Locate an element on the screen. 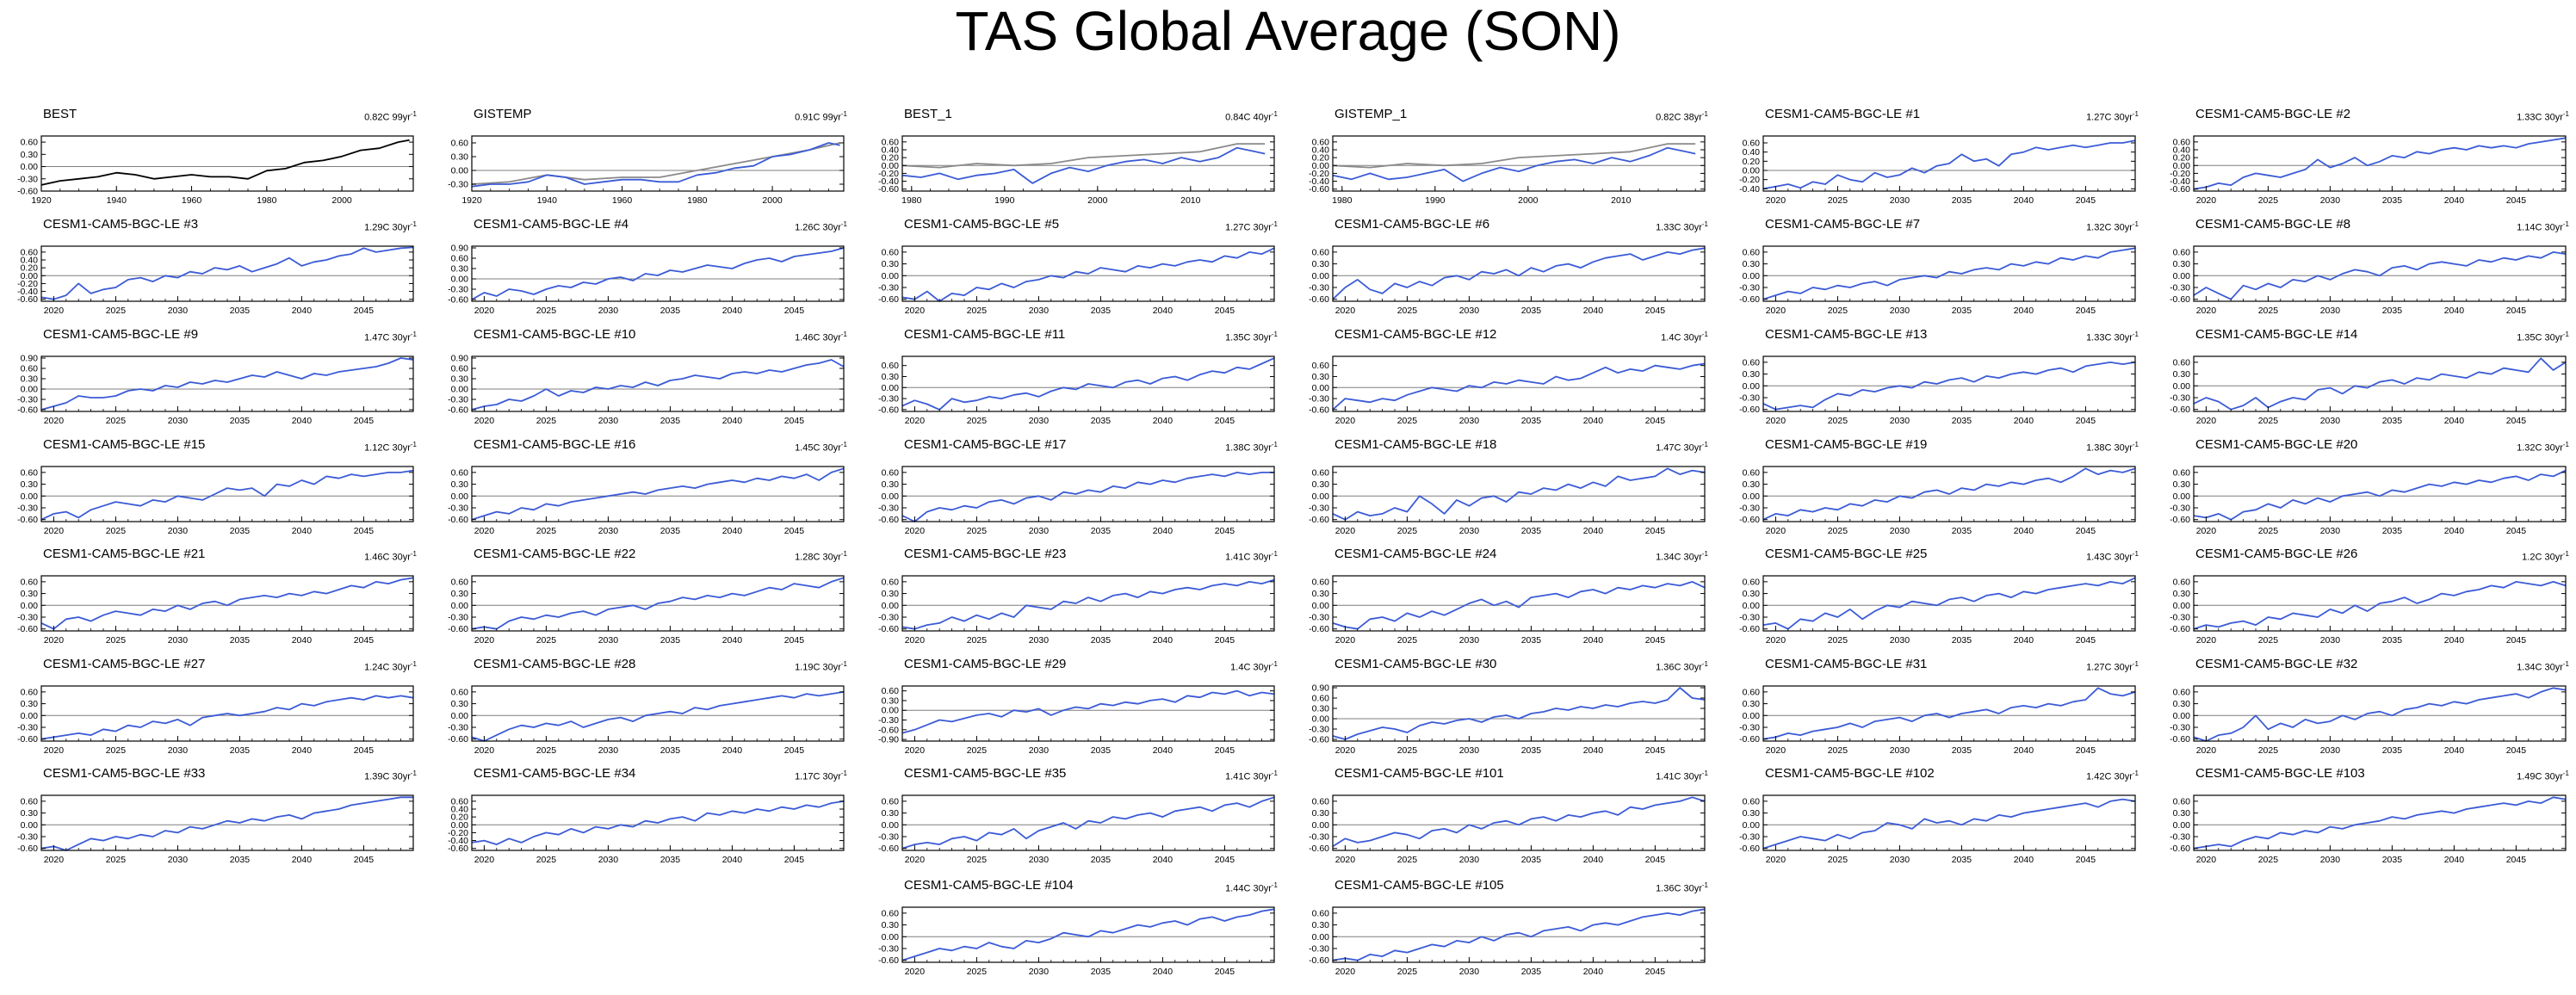 The image size is (2576, 995). trend-value: 1.47C 30yr is located at coordinates (1679, 448).